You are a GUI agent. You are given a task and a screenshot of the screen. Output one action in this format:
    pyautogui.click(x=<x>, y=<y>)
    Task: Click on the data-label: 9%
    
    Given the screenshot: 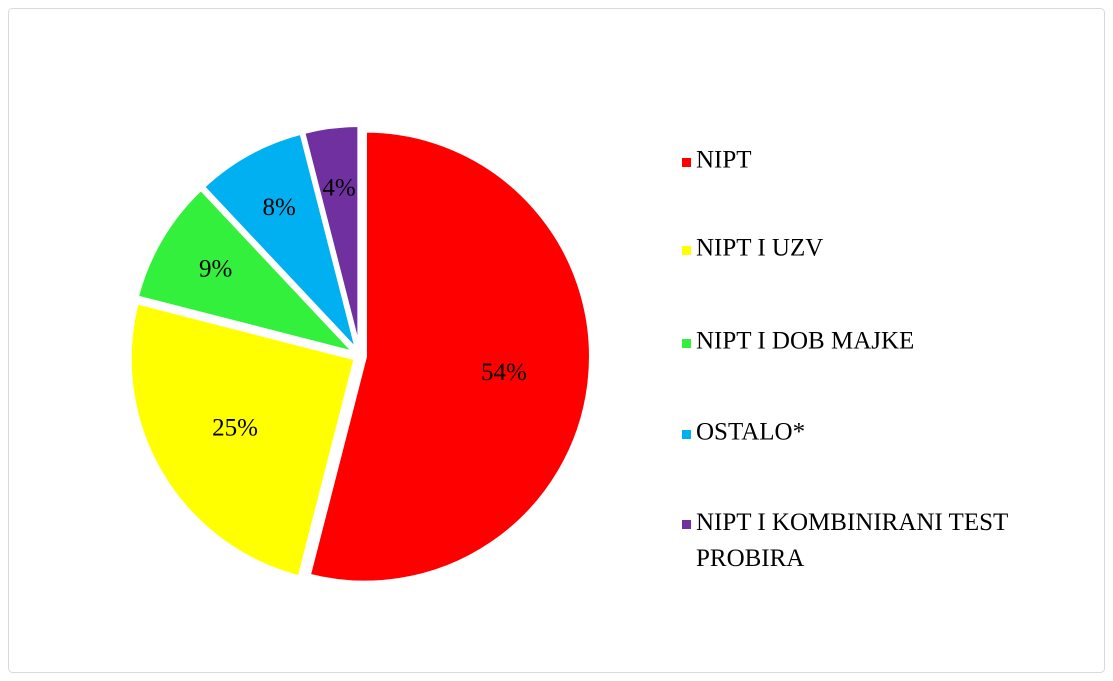 What is the action you would take?
    pyautogui.click(x=215, y=268)
    